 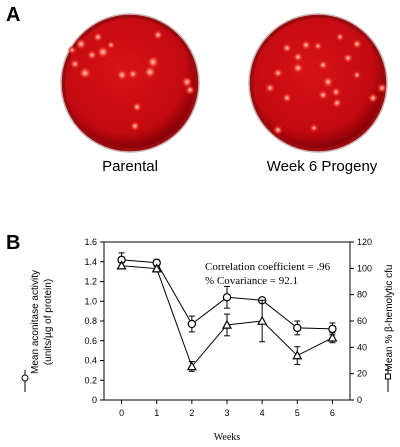 I want to click on legend-circle-marker, so click(x=25, y=378).